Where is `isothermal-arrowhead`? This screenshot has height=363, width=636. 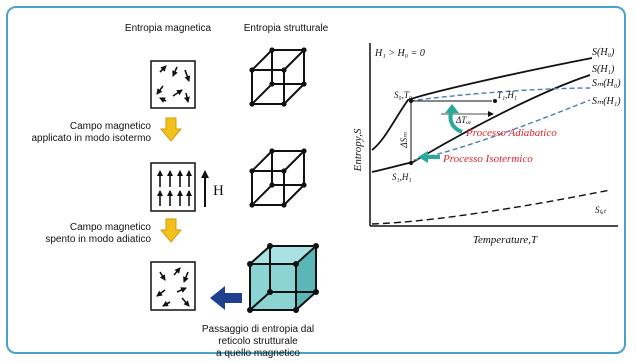
isothermal-arrowhead is located at coordinates (423, 157).